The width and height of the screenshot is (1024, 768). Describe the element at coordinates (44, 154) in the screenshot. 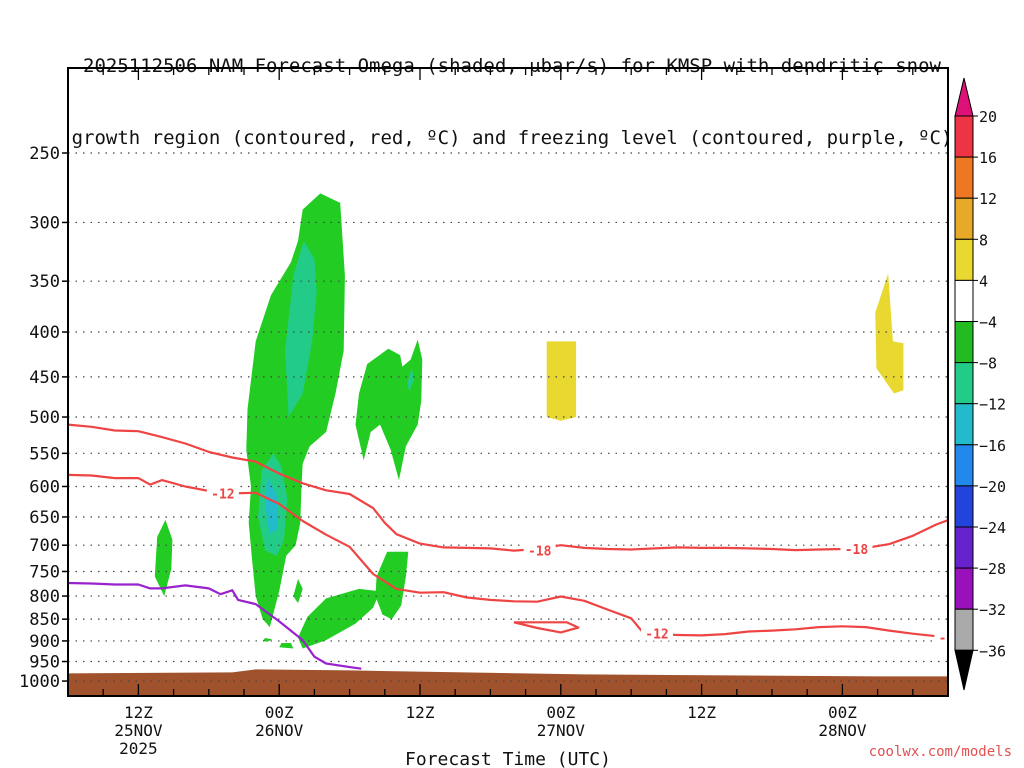

I see `y-tick-label: 250` at that location.